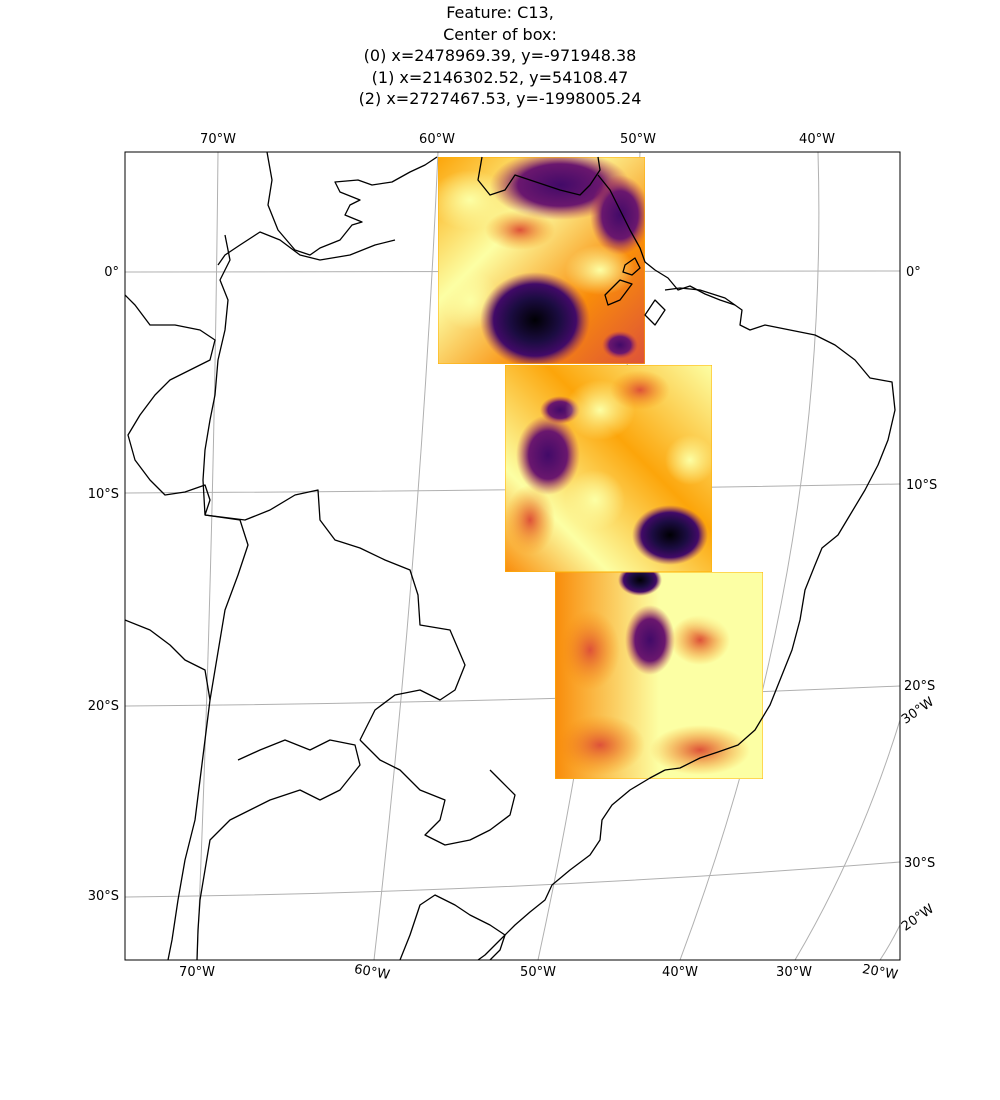 This screenshot has width=1000, height=1100. I want to click on meridian-40w, so click(749, 556).